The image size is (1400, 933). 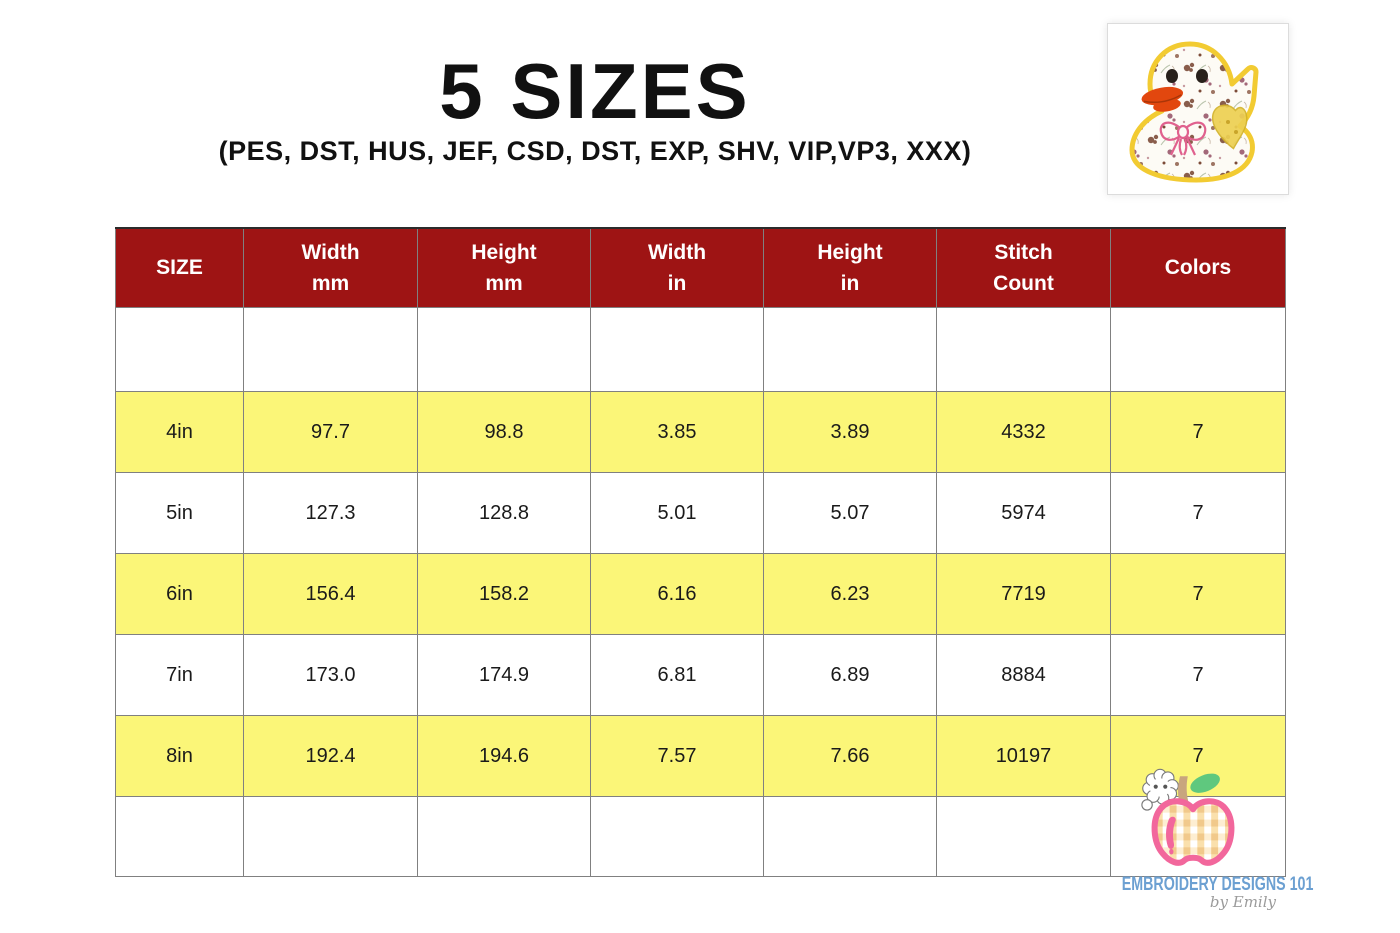 I want to click on apple-stem, so click(x=1184, y=791).